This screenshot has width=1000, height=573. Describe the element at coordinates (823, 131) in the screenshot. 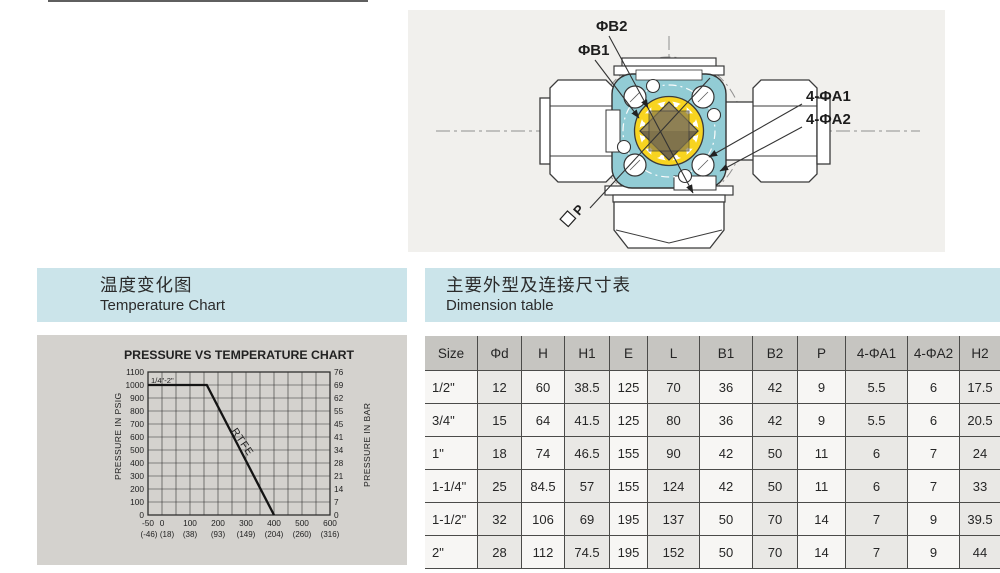

I see `right-end-cap` at that location.